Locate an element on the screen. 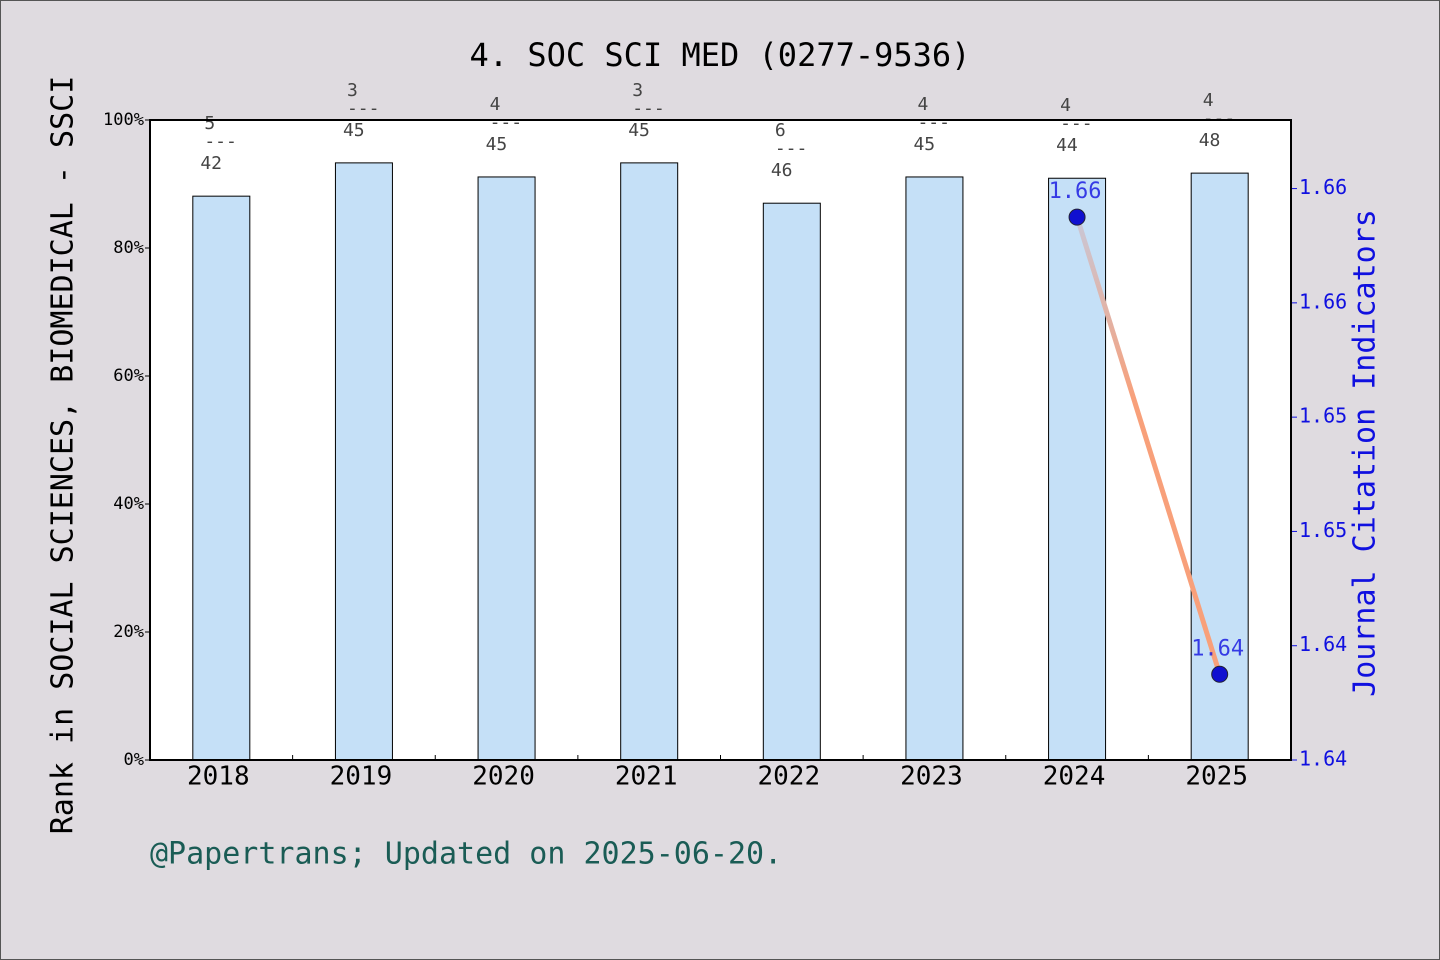  line is located at coordinates (1148, 446).